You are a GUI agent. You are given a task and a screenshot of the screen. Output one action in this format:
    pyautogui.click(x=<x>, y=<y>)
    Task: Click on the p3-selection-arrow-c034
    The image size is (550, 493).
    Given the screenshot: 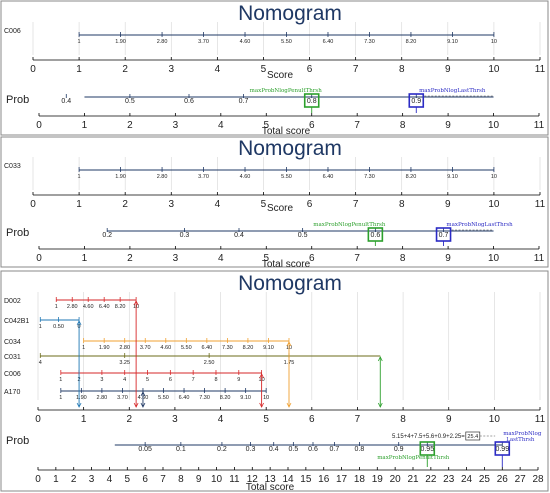 What is the action you would take?
    pyautogui.click(x=289, y=405)
    